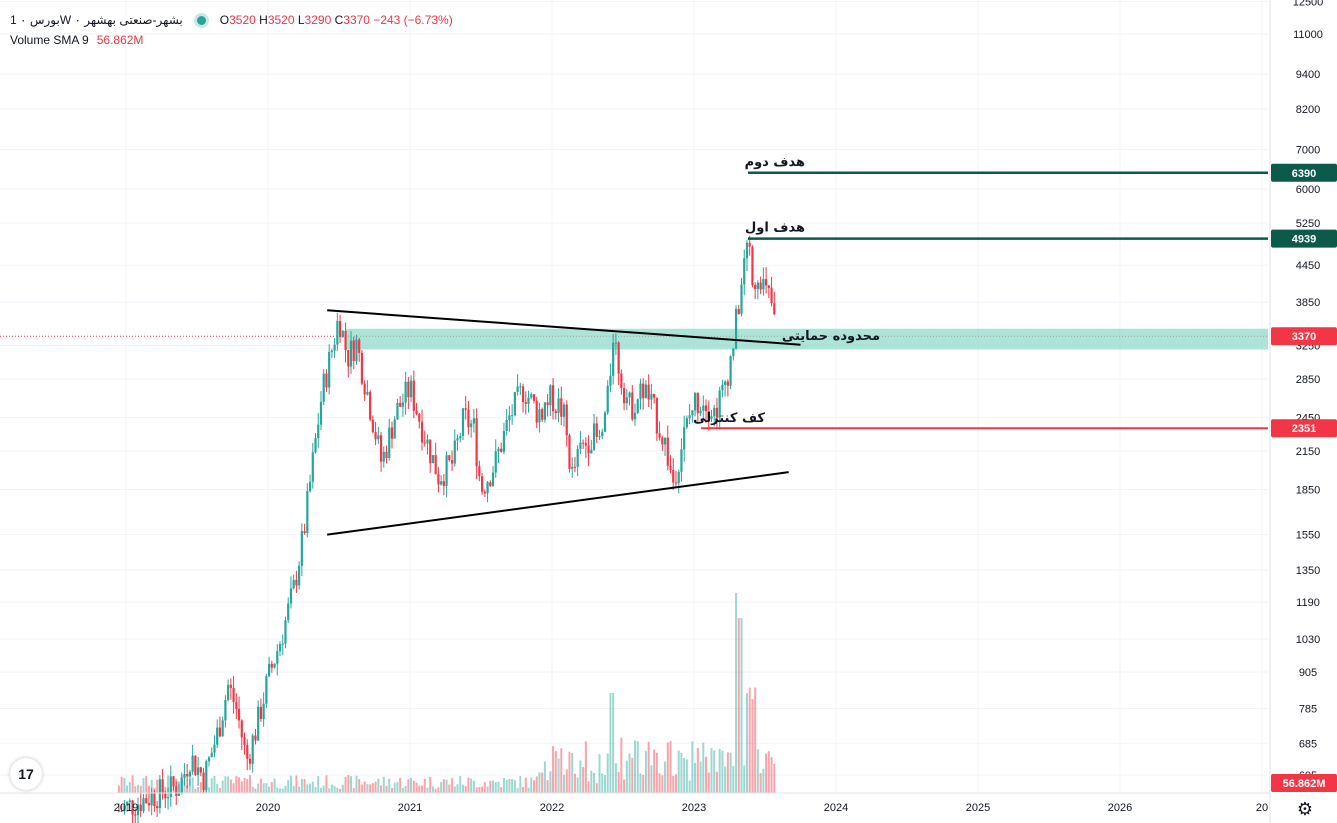 The image size is (1337, 823). Describe the element at coordinates (1304, 240) in the screenshot. I see `target-1-badge-label: 4939` at that location.